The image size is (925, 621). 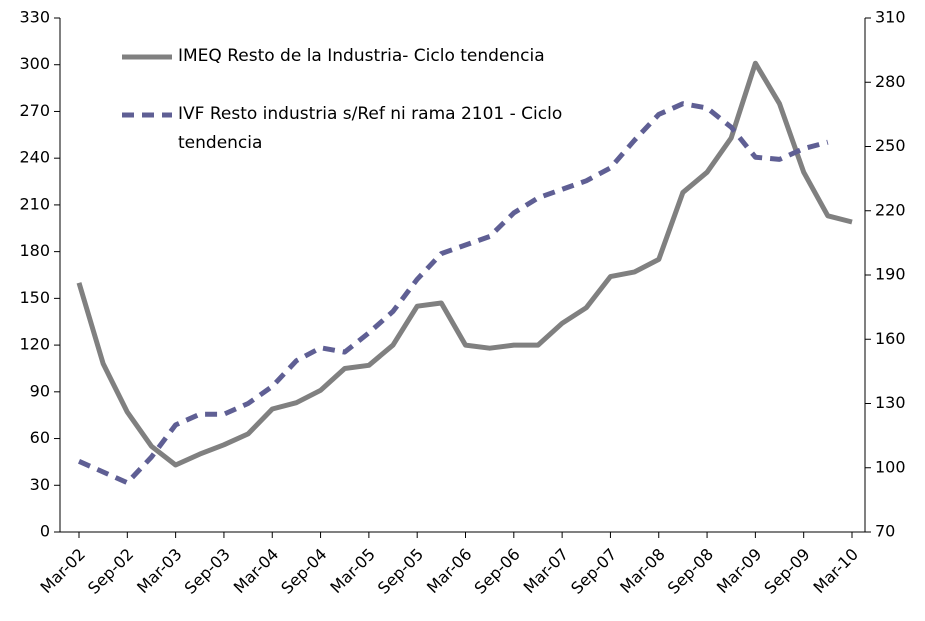 What do you see at coordinates (890, 81) in the screenshot?
I see `y2-tick-label: 280` at bounding box center [890, 81].